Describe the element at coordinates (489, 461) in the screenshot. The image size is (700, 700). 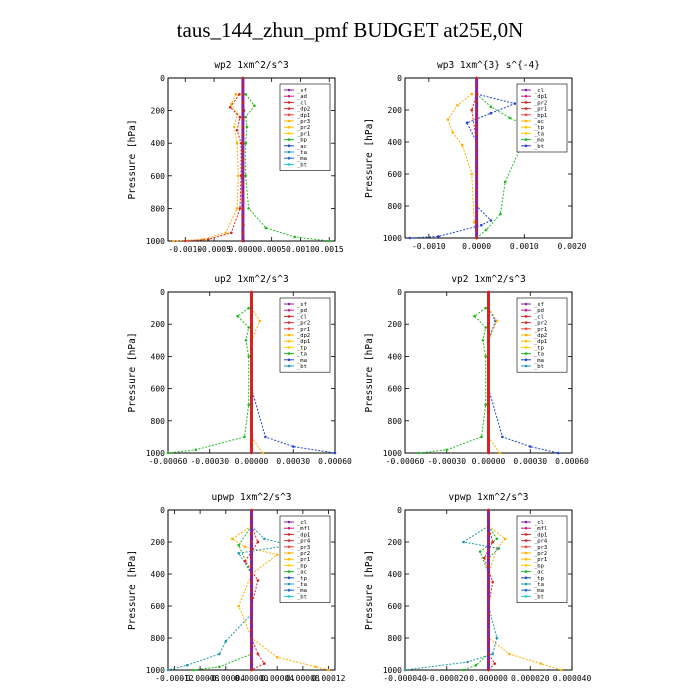
I see `x-tick-label: 0.00000` at that location.